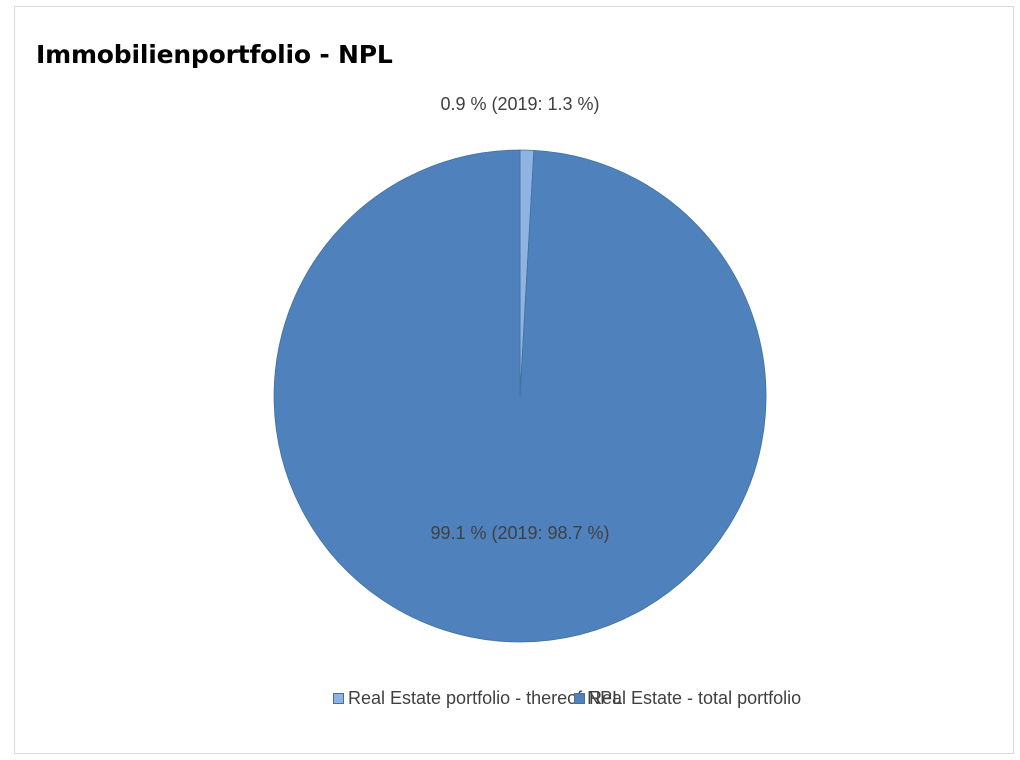 Image resolution: width=1020 pixels, height=760 pixels. I want to click on legend-swatch-total, so click(579, 698).